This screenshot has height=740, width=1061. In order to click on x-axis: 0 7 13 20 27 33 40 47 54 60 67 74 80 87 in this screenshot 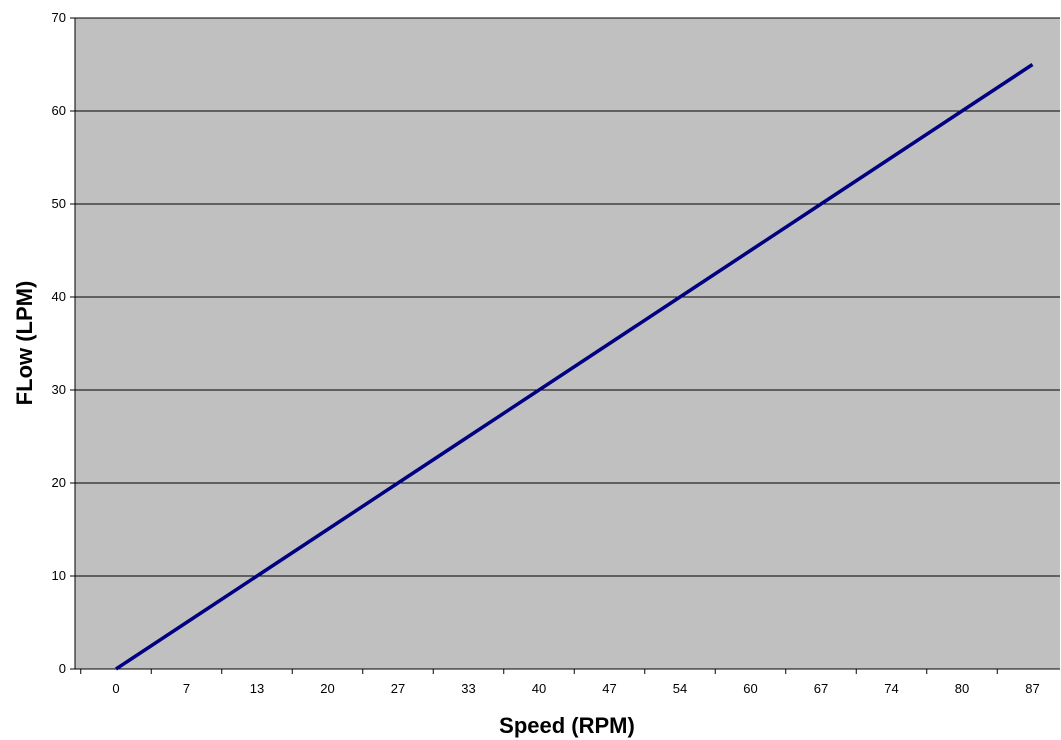, I will do `click(567, 682)`.